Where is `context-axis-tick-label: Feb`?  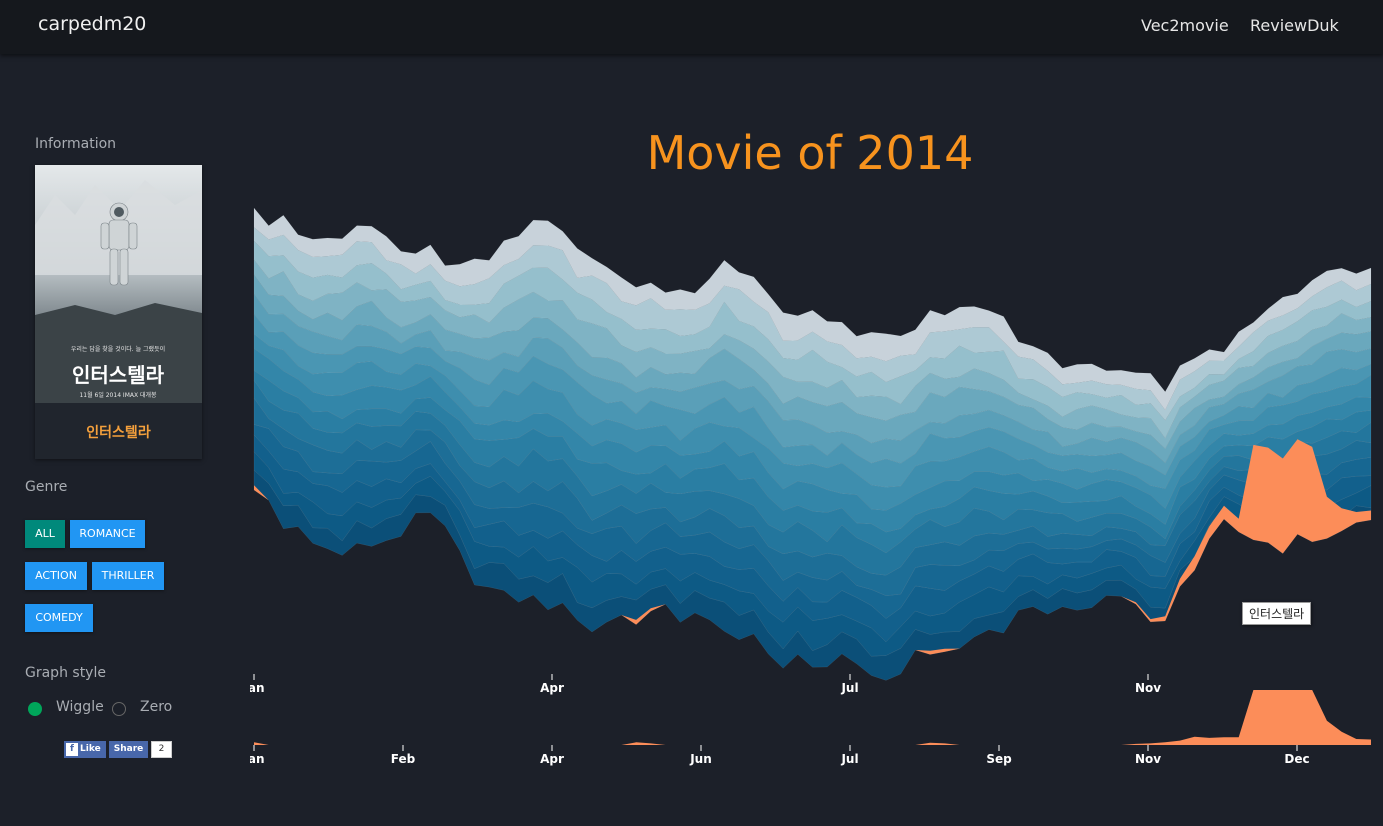
context-axis-tick-label: Feb is located at coordinates (403, 759).